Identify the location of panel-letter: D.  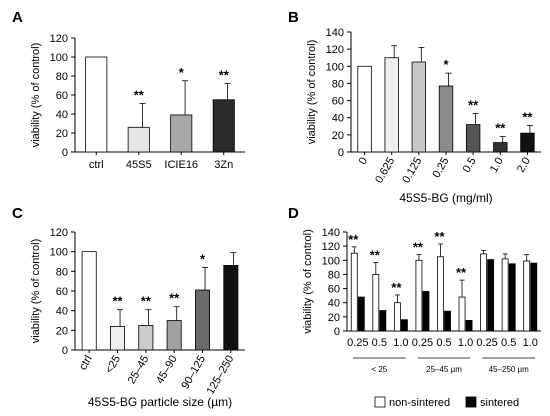
(293, 213).